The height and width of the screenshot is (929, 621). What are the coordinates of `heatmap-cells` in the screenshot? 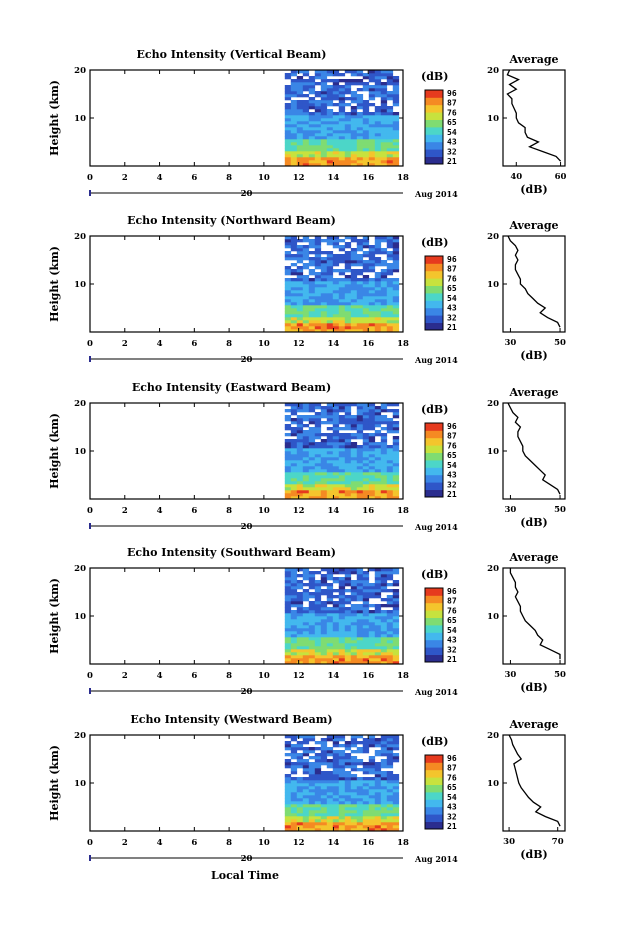 It's located at (342, 118).